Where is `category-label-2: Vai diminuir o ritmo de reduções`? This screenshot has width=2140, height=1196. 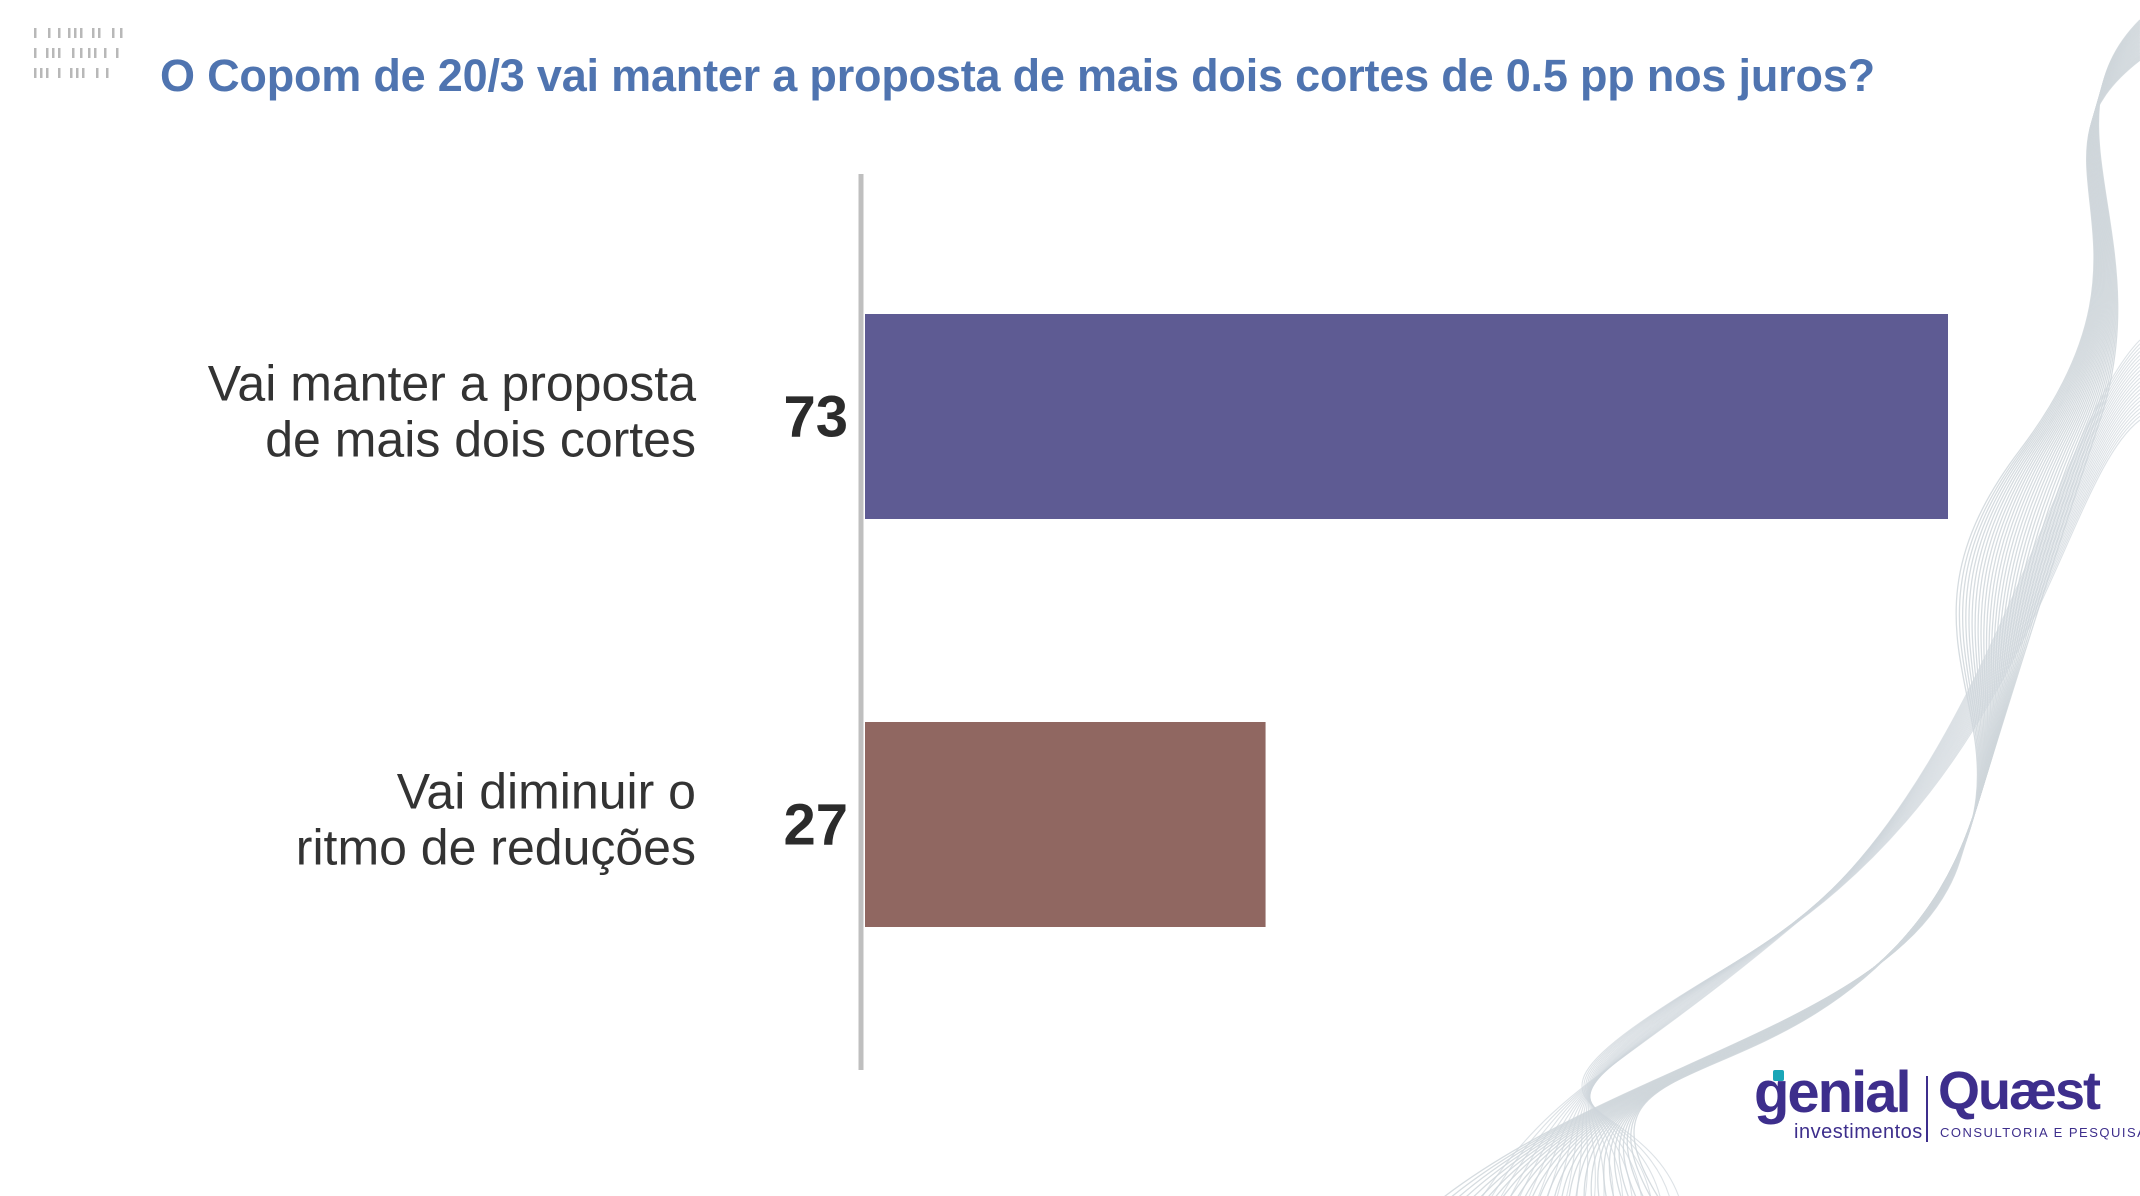
category-label-2: Vai diminuir o ritmo de reduções is located at coordinates (496, 820).